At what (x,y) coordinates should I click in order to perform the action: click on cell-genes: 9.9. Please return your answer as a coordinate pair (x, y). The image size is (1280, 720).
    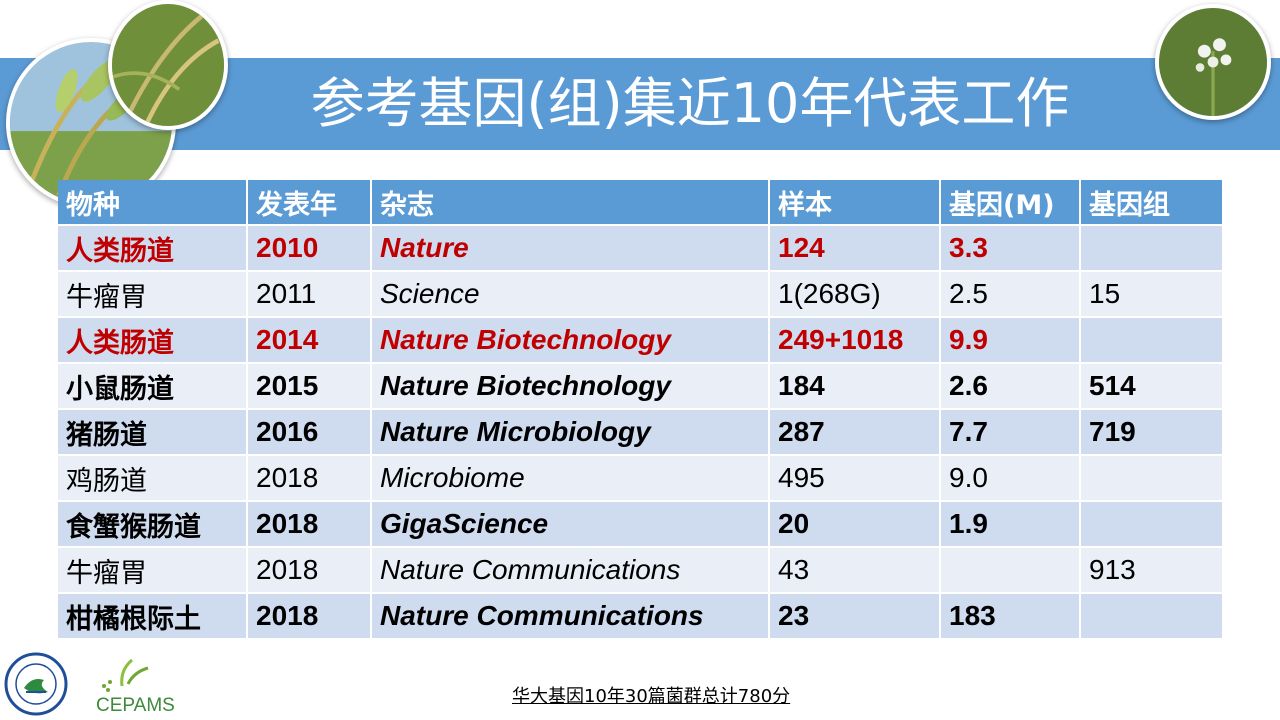
    Looking at the image, I should click on (1010, 340).